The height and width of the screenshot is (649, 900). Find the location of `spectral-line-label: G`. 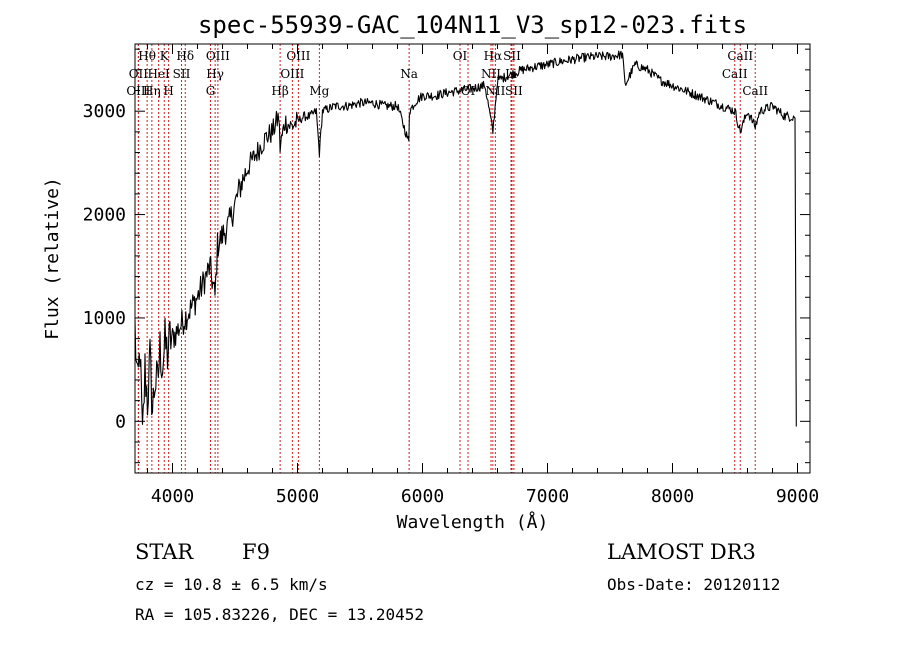

spectral-line-label: G is located at coordinates (211, 91).